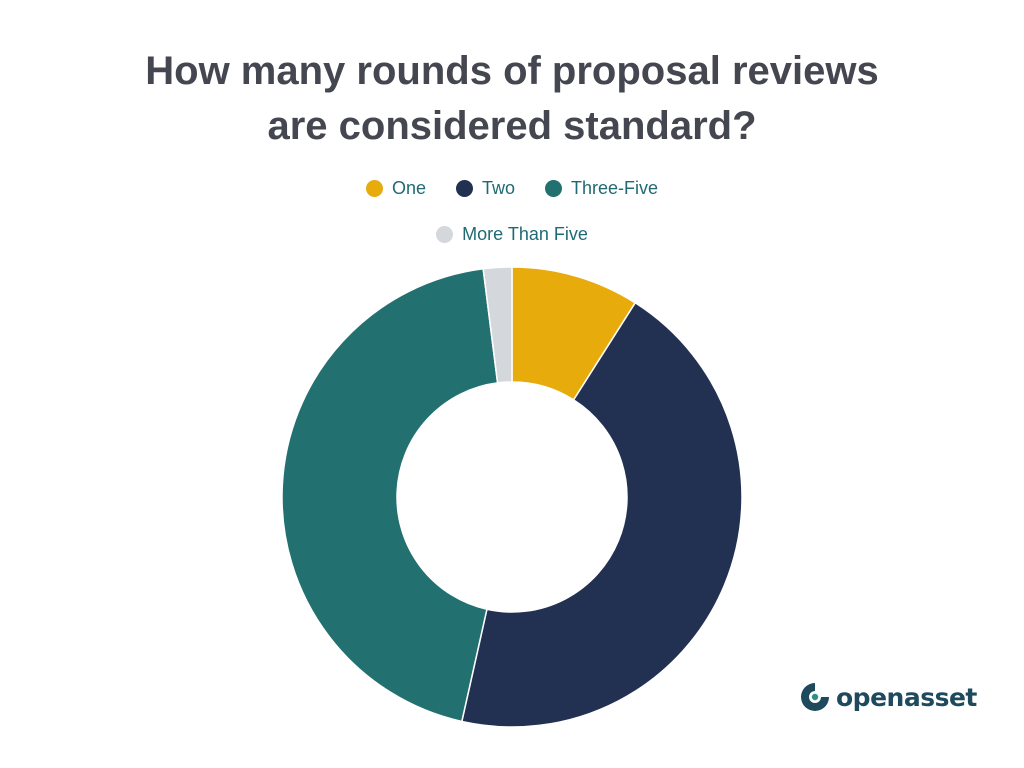  I want to click on legend-item-three-five: Three-Five, so click(601, 188).